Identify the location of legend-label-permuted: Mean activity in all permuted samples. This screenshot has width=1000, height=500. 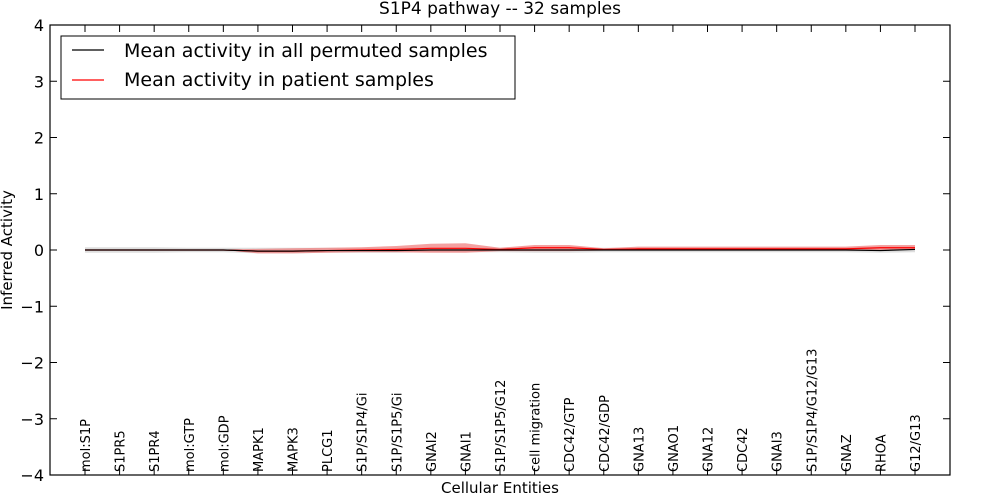
(305, 51).